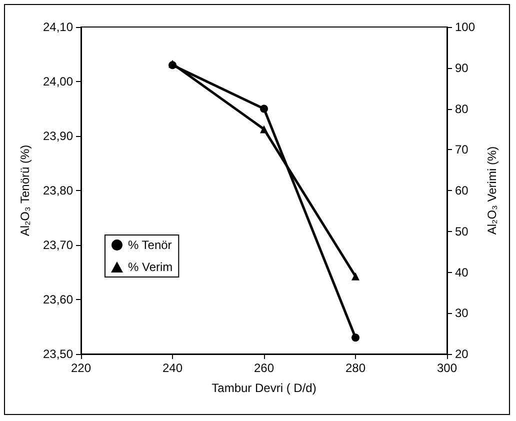 The image size is (516, 421). What do you see at coordinates (462, 191) in the screenshot?
I see `y2-tick-label: 60` at bounding box center [462, 191].